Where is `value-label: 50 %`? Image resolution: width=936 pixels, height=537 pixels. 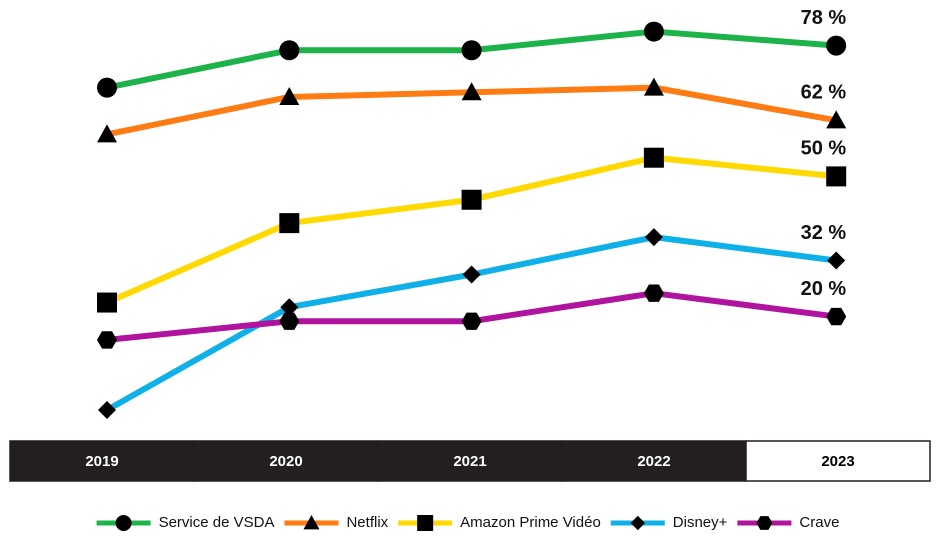
value-label: 50 % is located at coordinates (824, 149).